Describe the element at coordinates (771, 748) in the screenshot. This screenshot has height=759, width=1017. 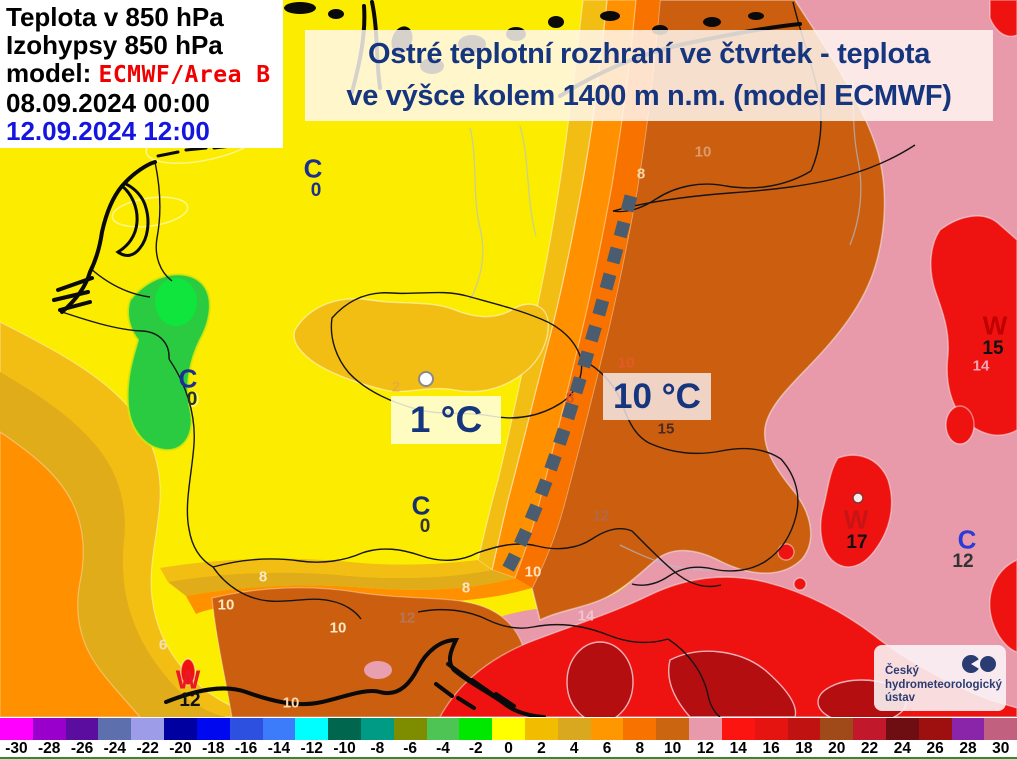
I see `colorbar-tick: 16` at that location.